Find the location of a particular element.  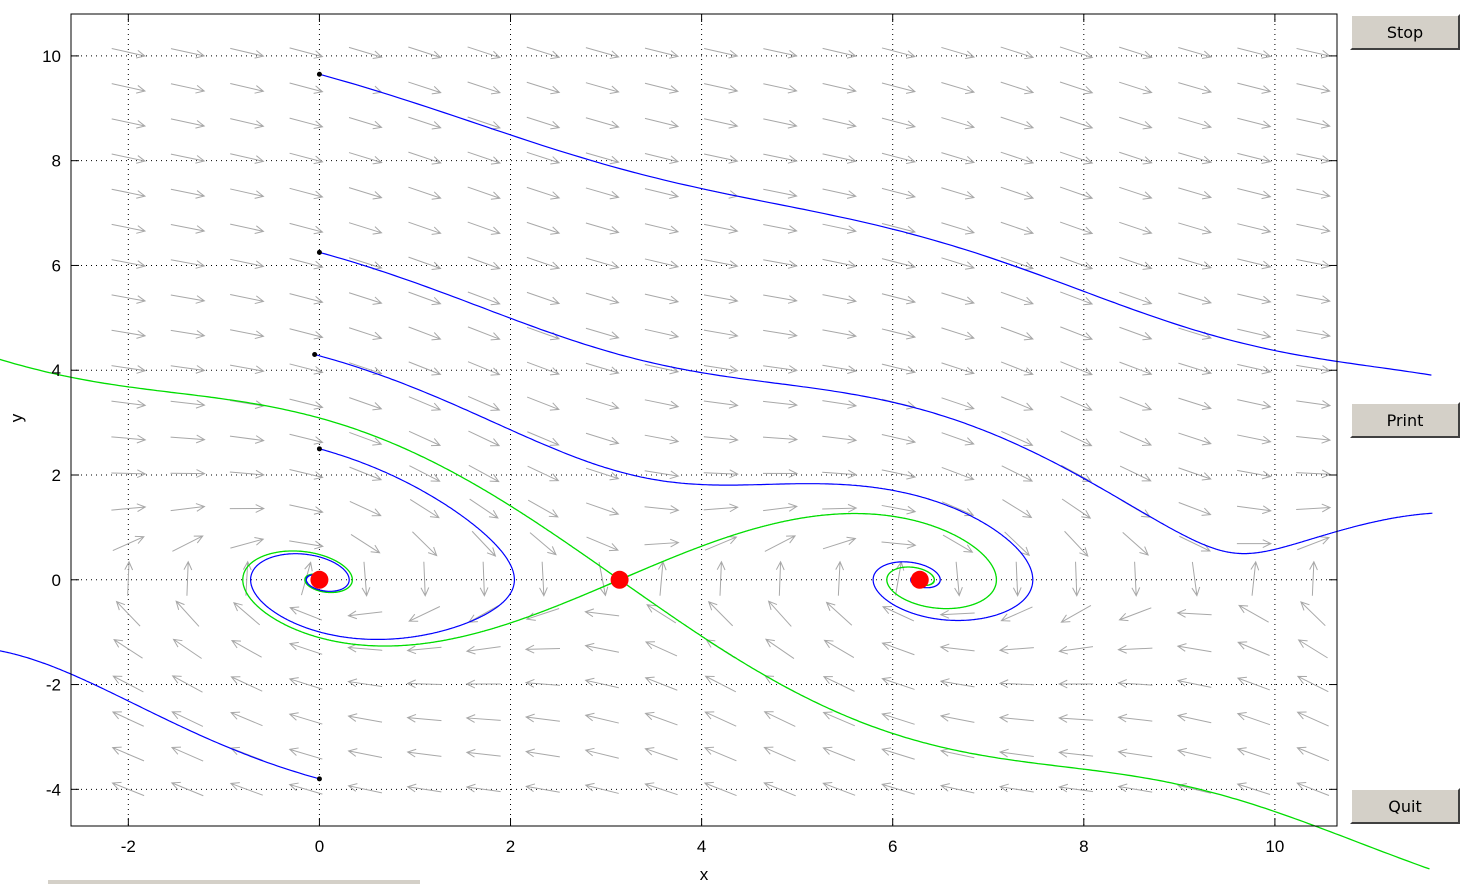

stop-button: Stop is located at coordinates (1405, 32).